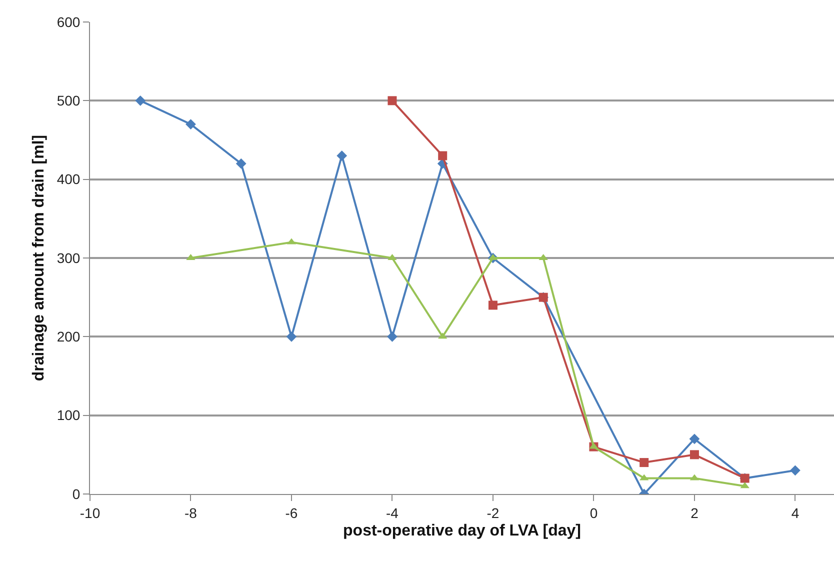 The height and width of the screenshot is (561, 834). What do you see at coordinates (68, 415) in the screenshot?
I see `y-tick-label: 100` at bounding box center [68, 415].